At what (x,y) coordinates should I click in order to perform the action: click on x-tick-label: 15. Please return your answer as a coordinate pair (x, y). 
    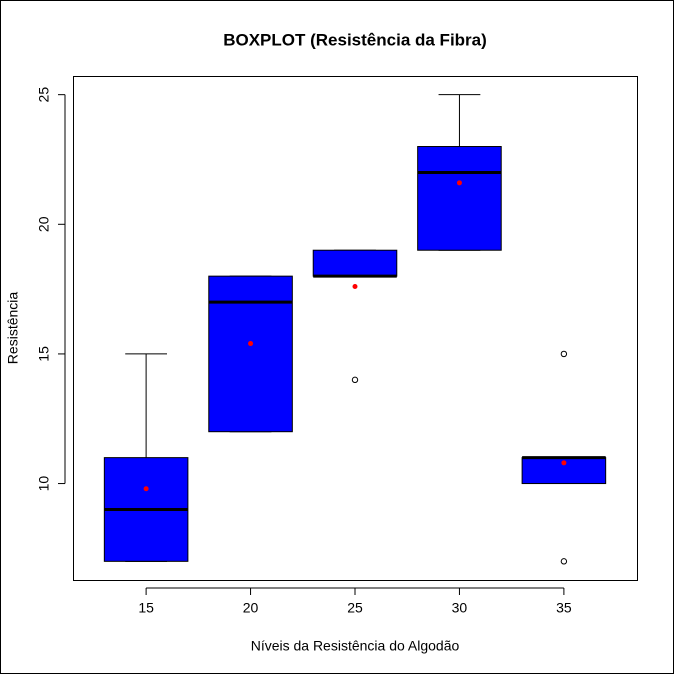
    Looking at the image, I should click on (146, 608).